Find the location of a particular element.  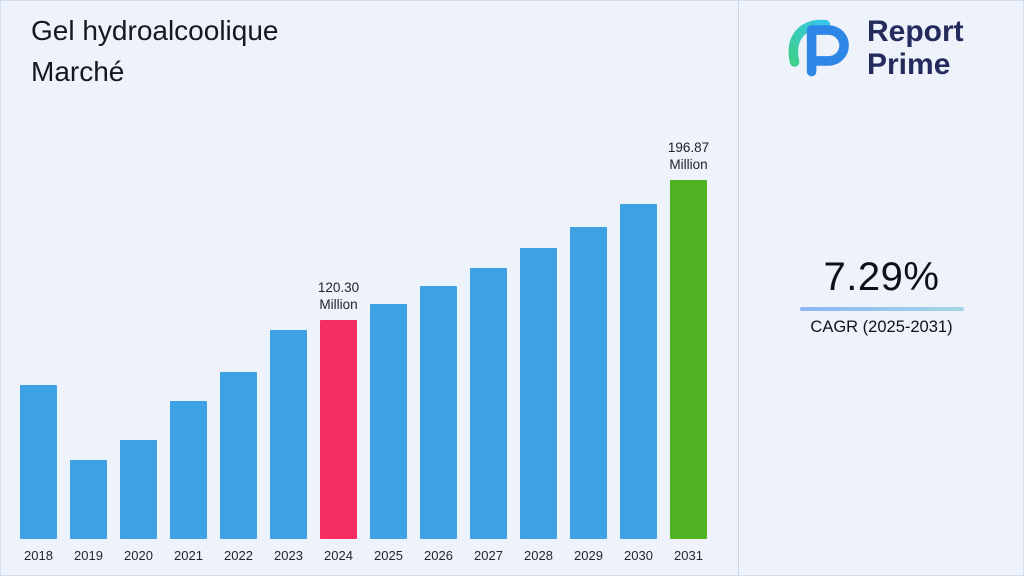

bar-column: 2021 is located at coordinates (188, 482).